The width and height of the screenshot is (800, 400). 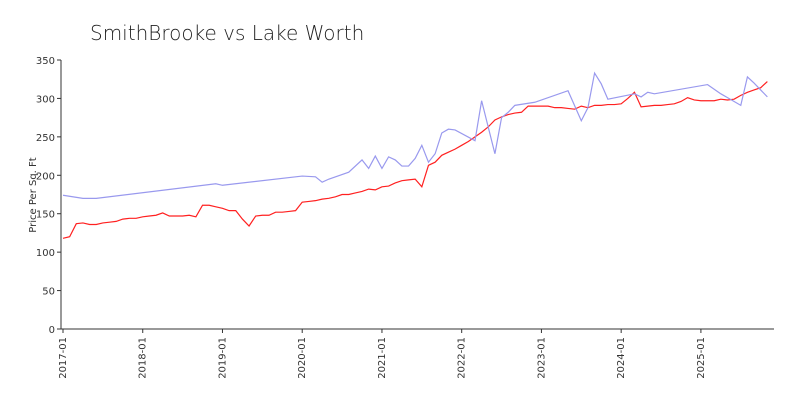 I want to click on x-tick-label: 2018-01, so click(x=143, y=358).